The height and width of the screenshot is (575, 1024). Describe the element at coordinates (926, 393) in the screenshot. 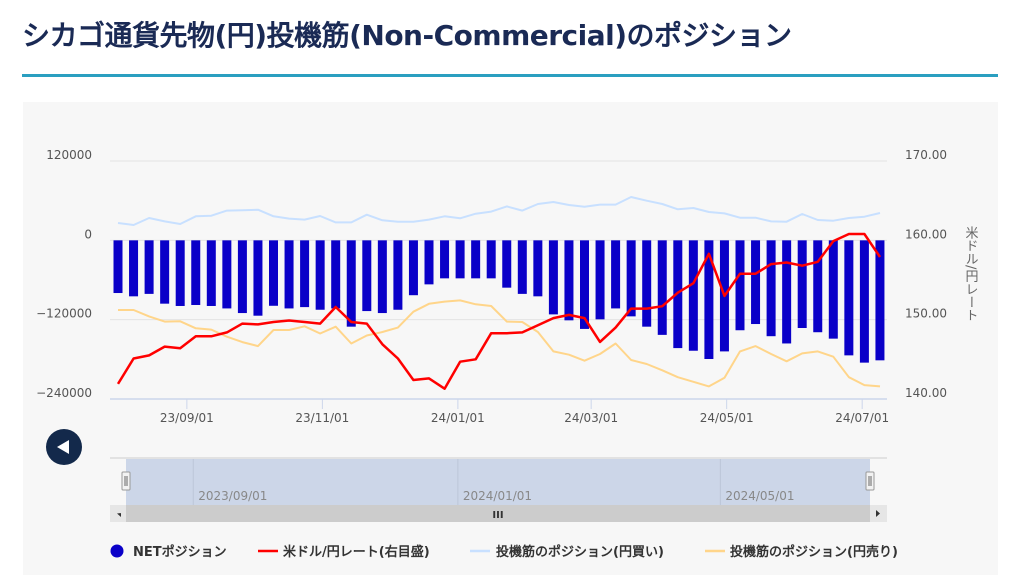

I see `right-axis-tick: 140.00` at that location.